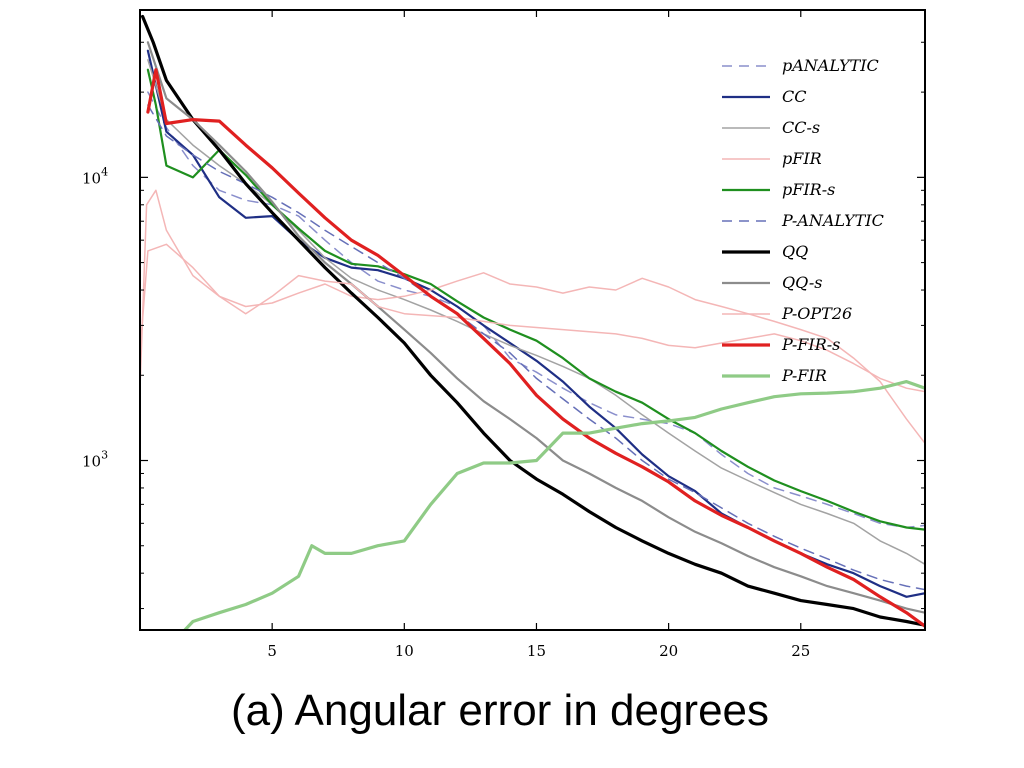 This screenshot has width=1024, height=768. I want to click on legend-label-qq-s: QQ-s, so click(802, 282).